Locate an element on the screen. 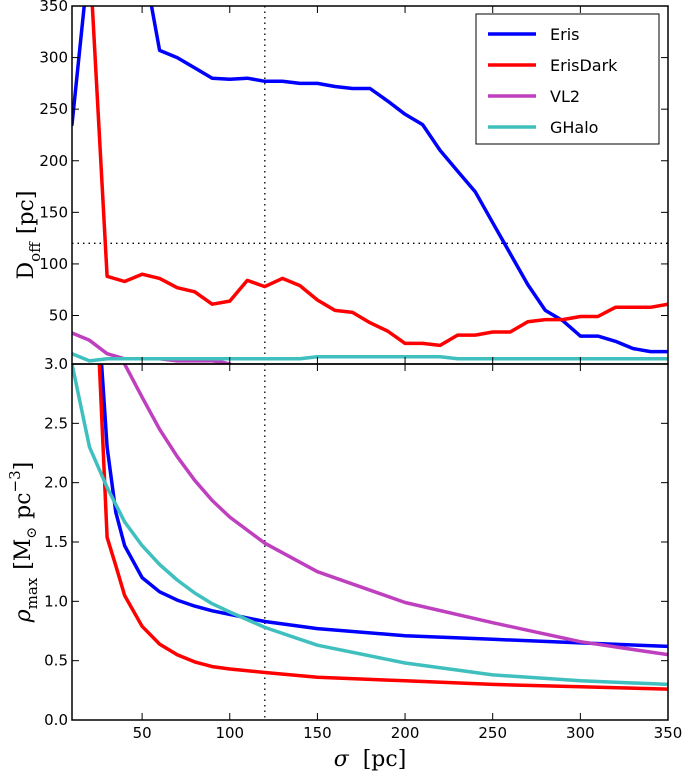 Image resolution: width=686 pixels, height=775 pixels. bottom-xtick-label: 300 is located at coordinates (580, 733).